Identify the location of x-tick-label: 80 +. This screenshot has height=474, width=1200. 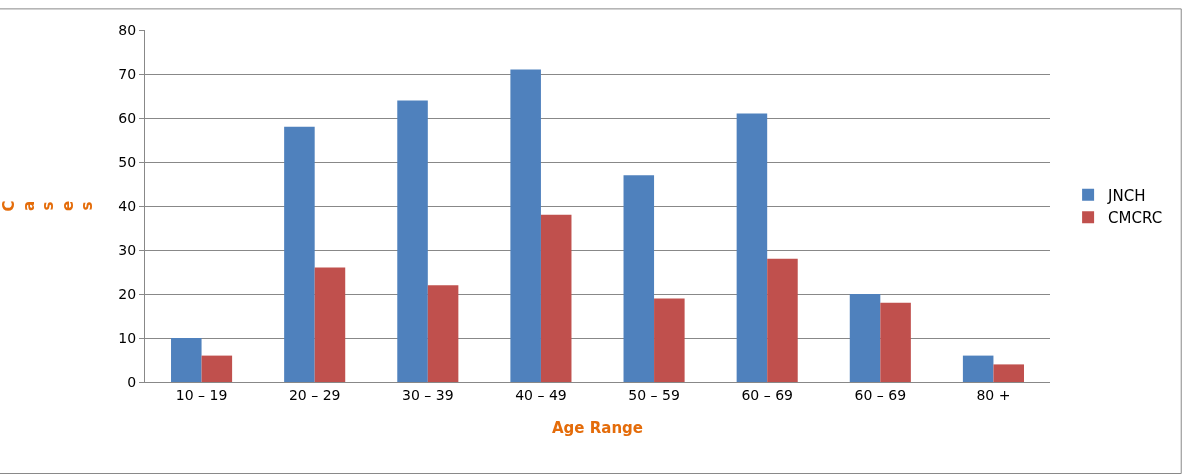
(993, 394).